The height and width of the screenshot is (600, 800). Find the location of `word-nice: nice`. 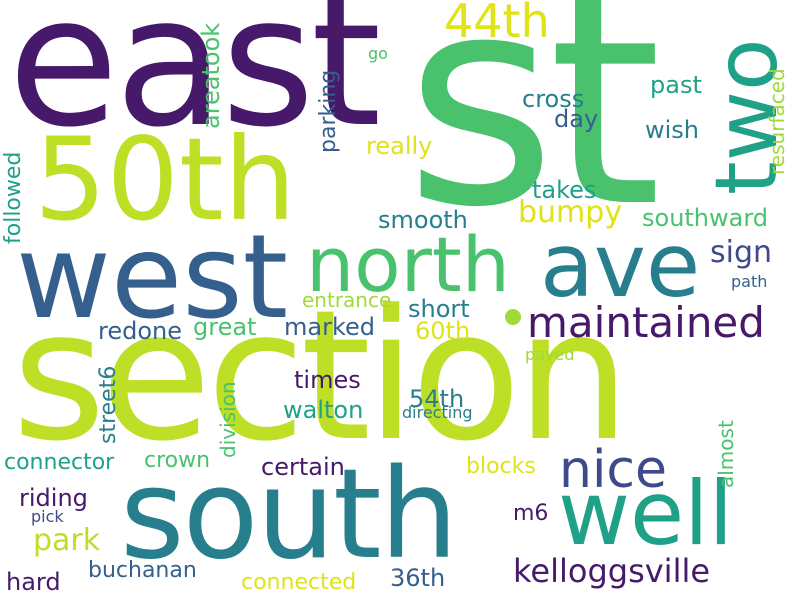

word-nice: nice is located at coordinates (613, 470).